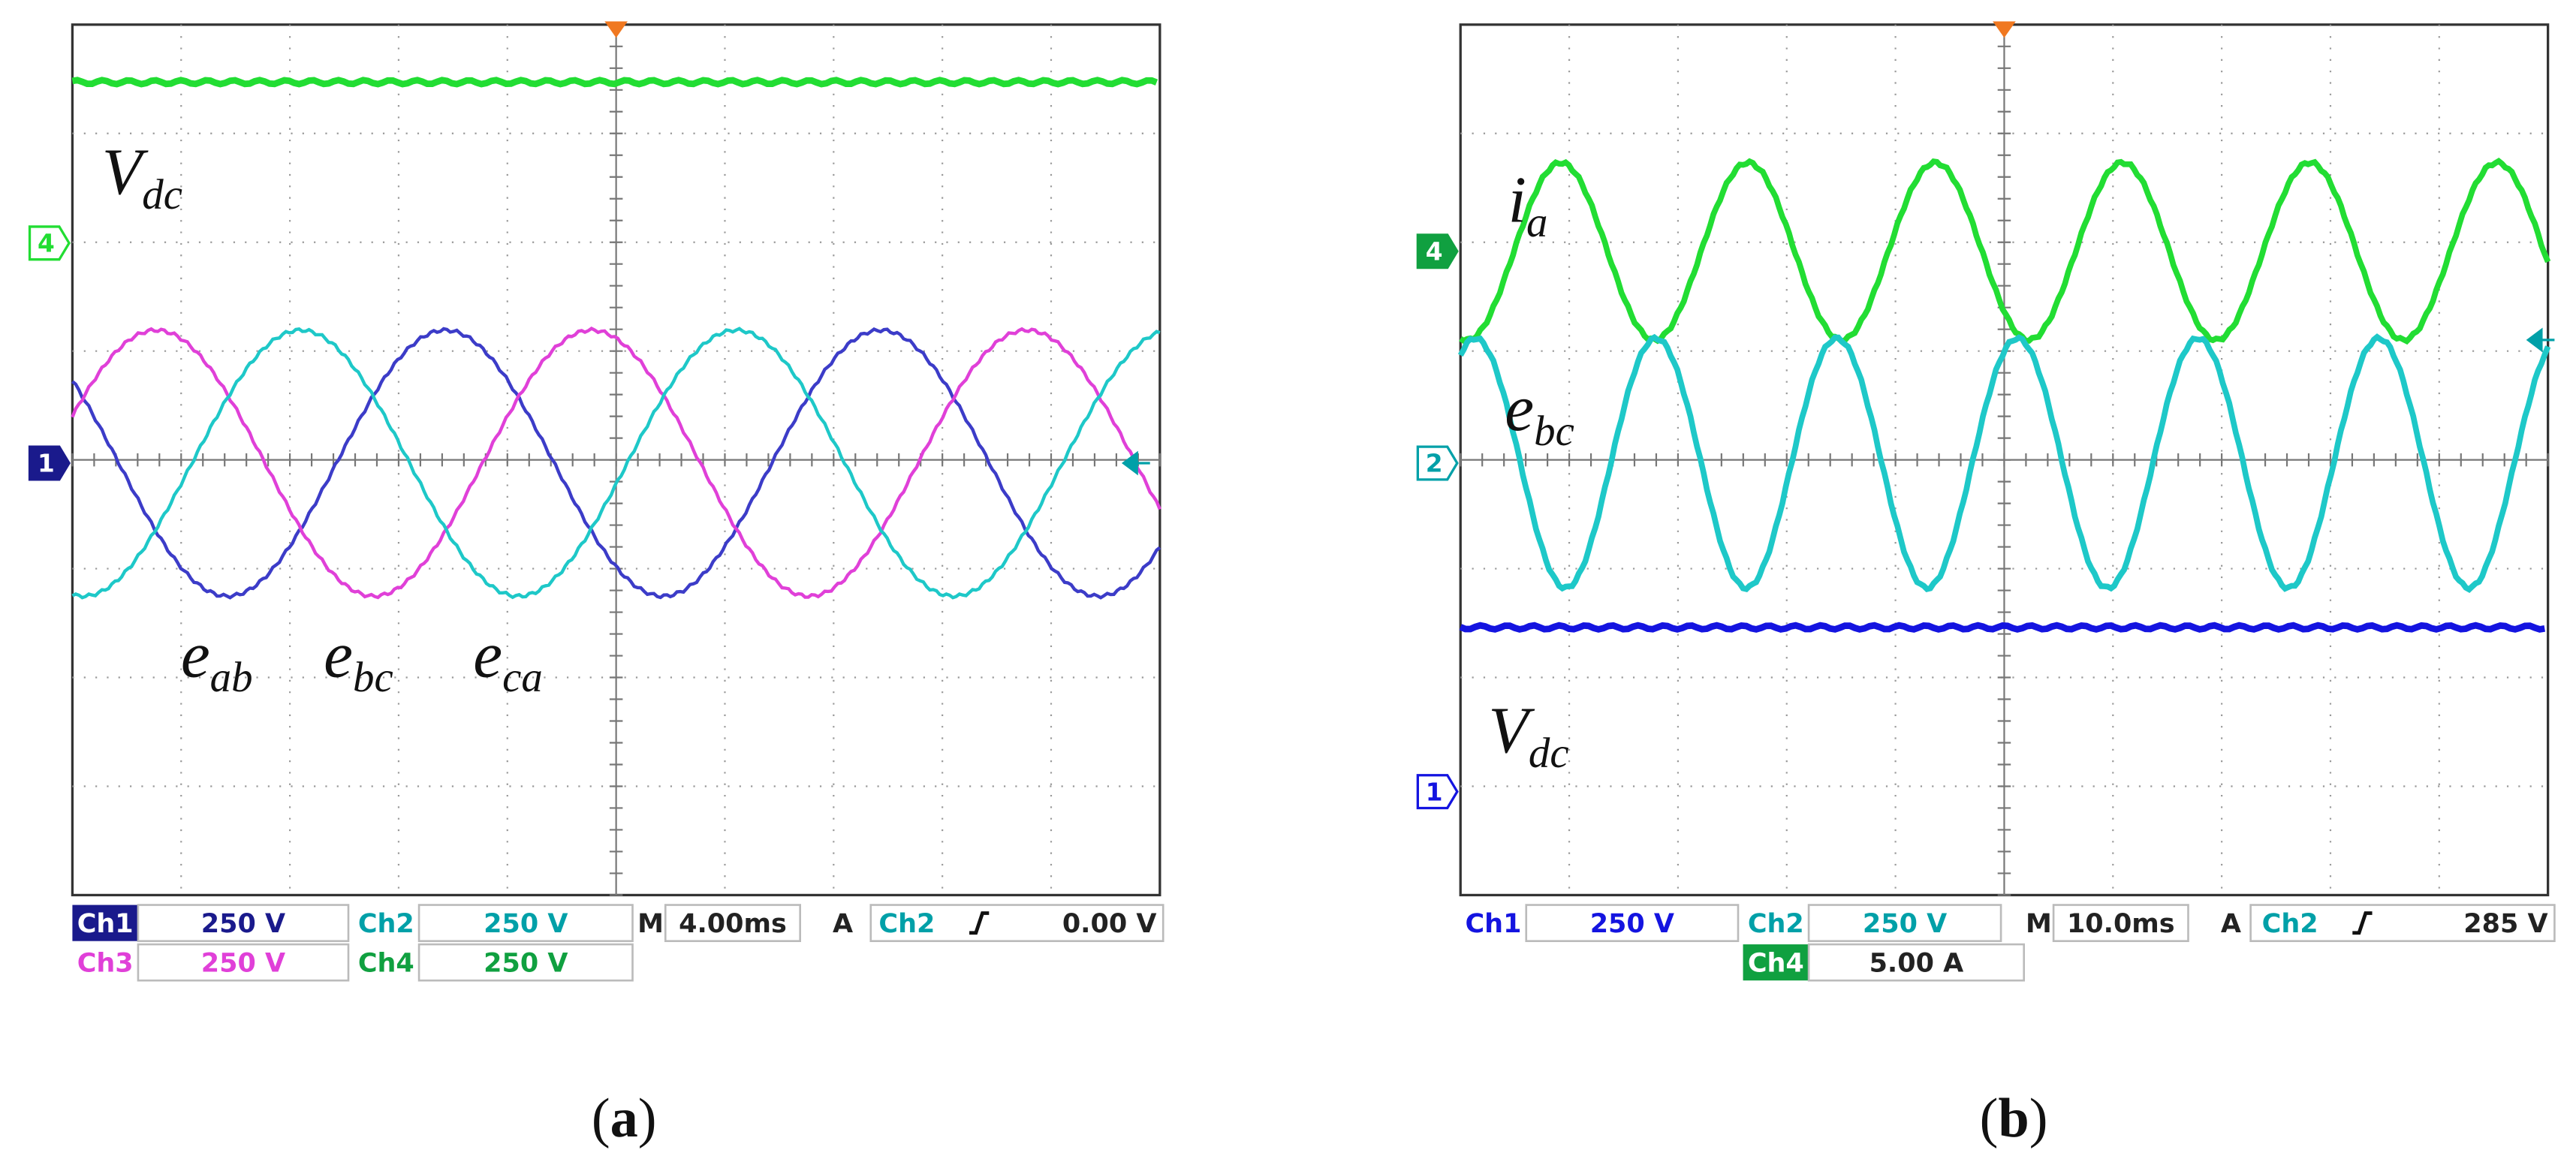 This screenshot has width=2576, height=1171. What do you see at coordinates (1434, 464) in the screenshot?
I see `channel-marker-label: 2` at bounding box center [1434, 464].